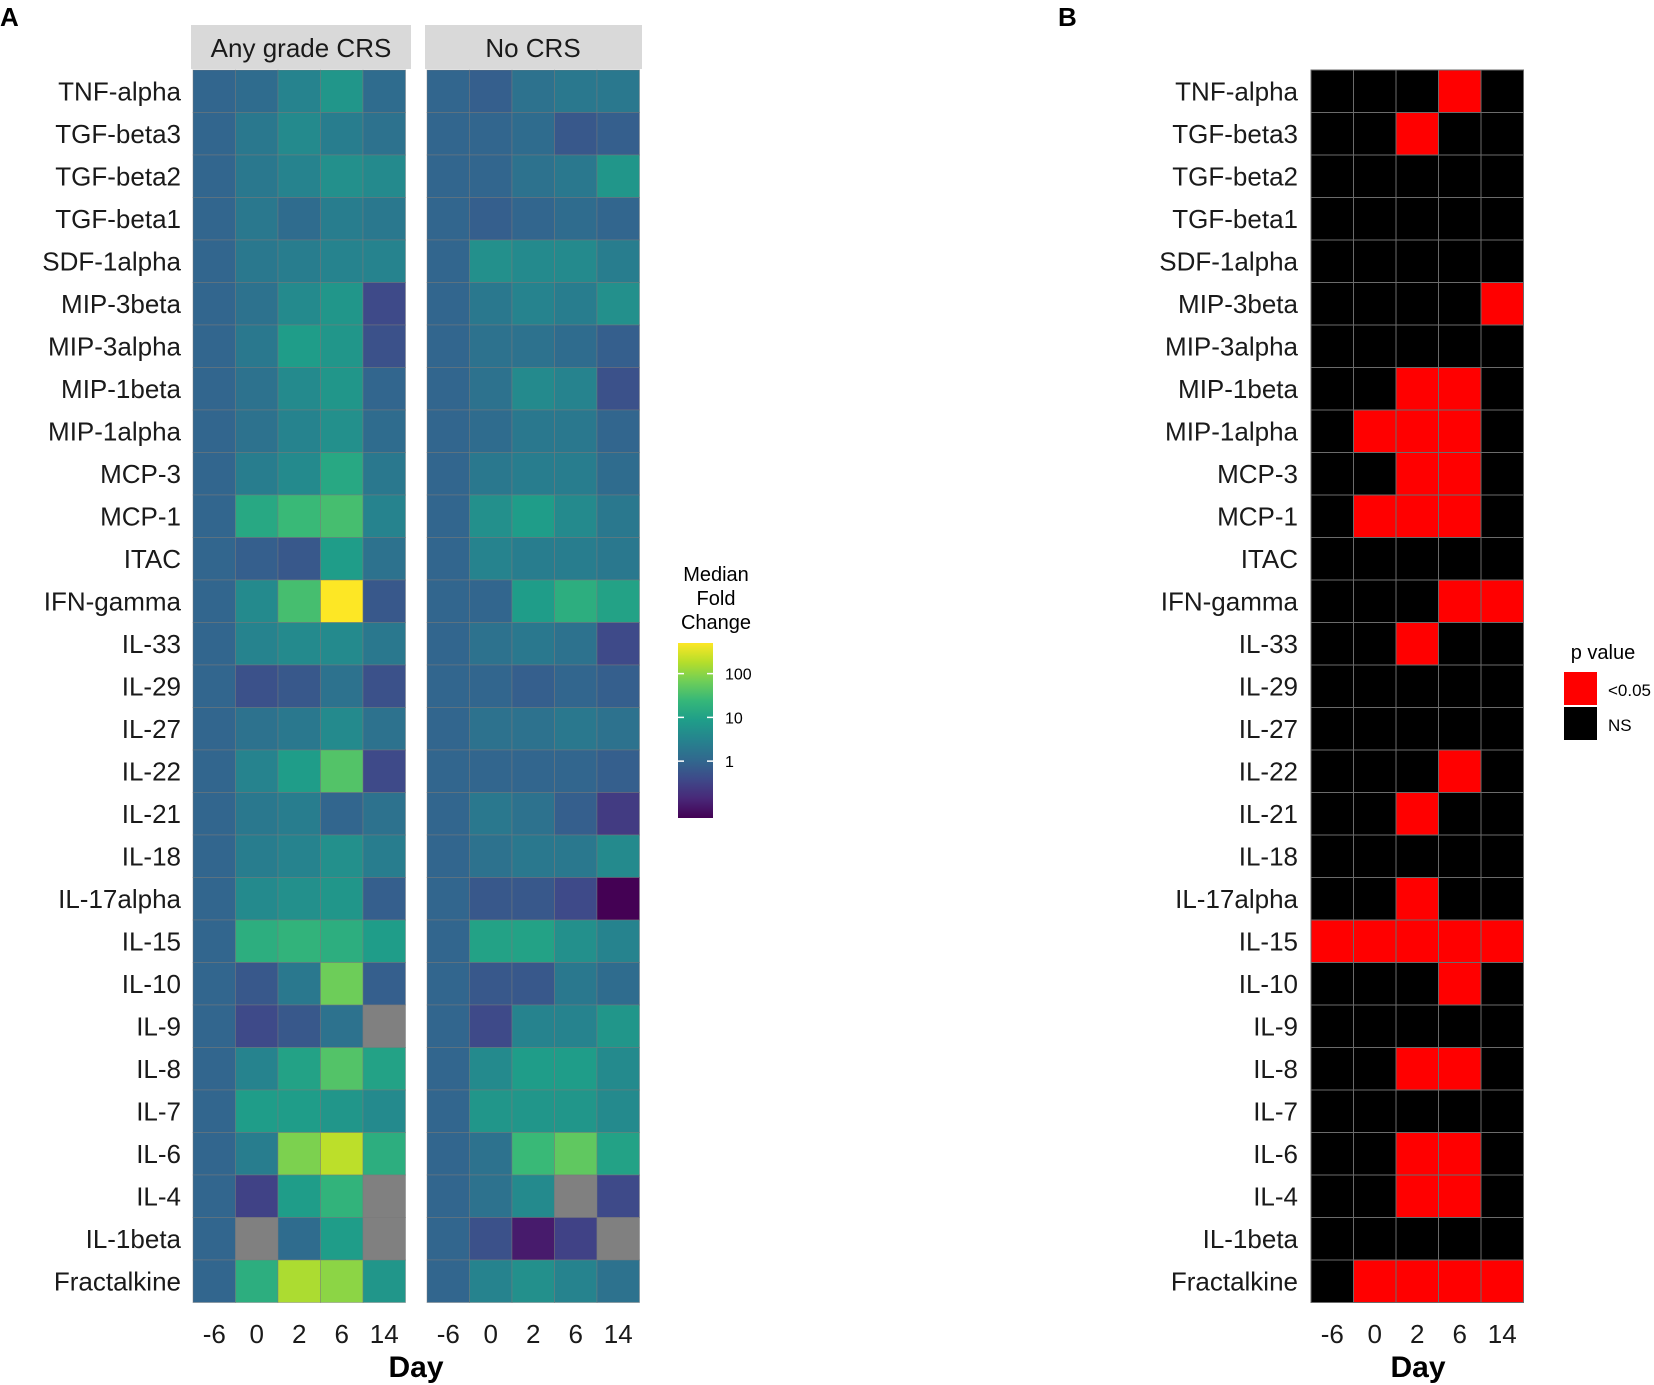 The image size is (1654, 1385). What do you see at coordinates (1375, 219) in the screenshot?
I see `tile-pvalue-tgf-beta1-day0` at bounding box center [1375, 219].